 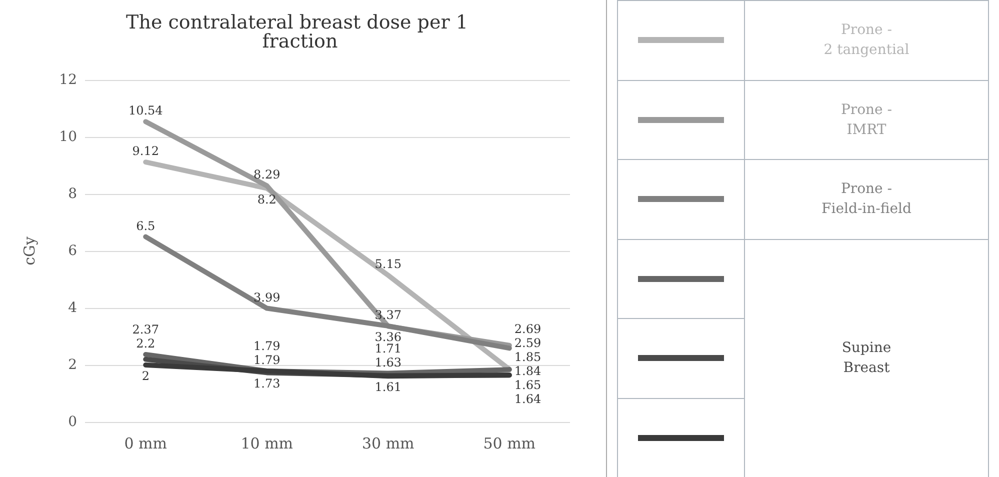 I want to click on data-label: 2.69, so click(x=528, y=329).